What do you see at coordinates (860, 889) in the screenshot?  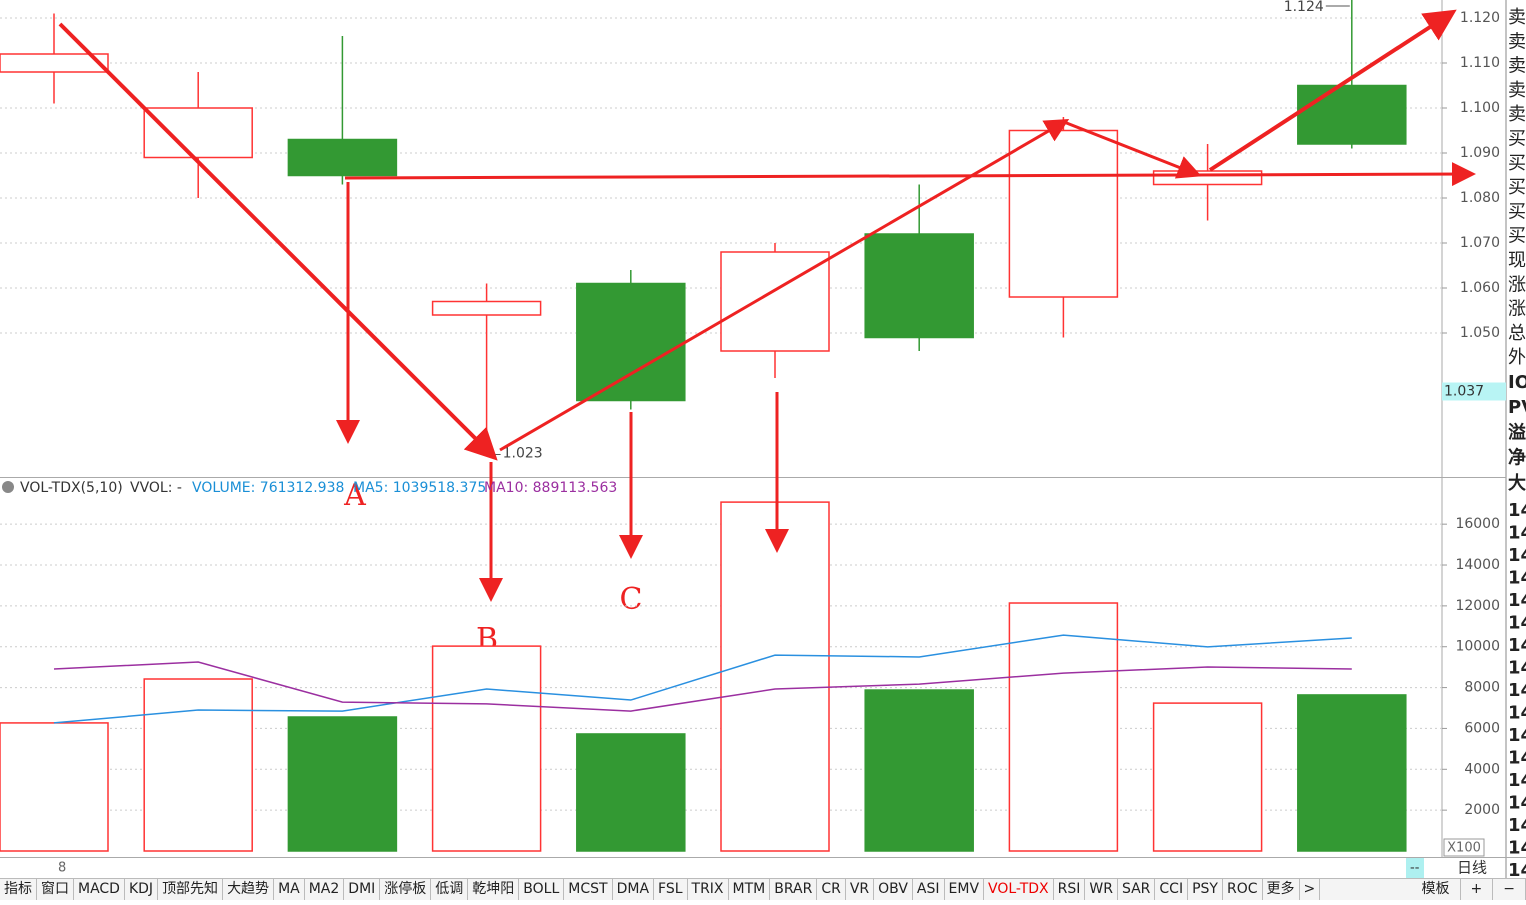 I see `tab: VR` at bounding box center [860, 889].